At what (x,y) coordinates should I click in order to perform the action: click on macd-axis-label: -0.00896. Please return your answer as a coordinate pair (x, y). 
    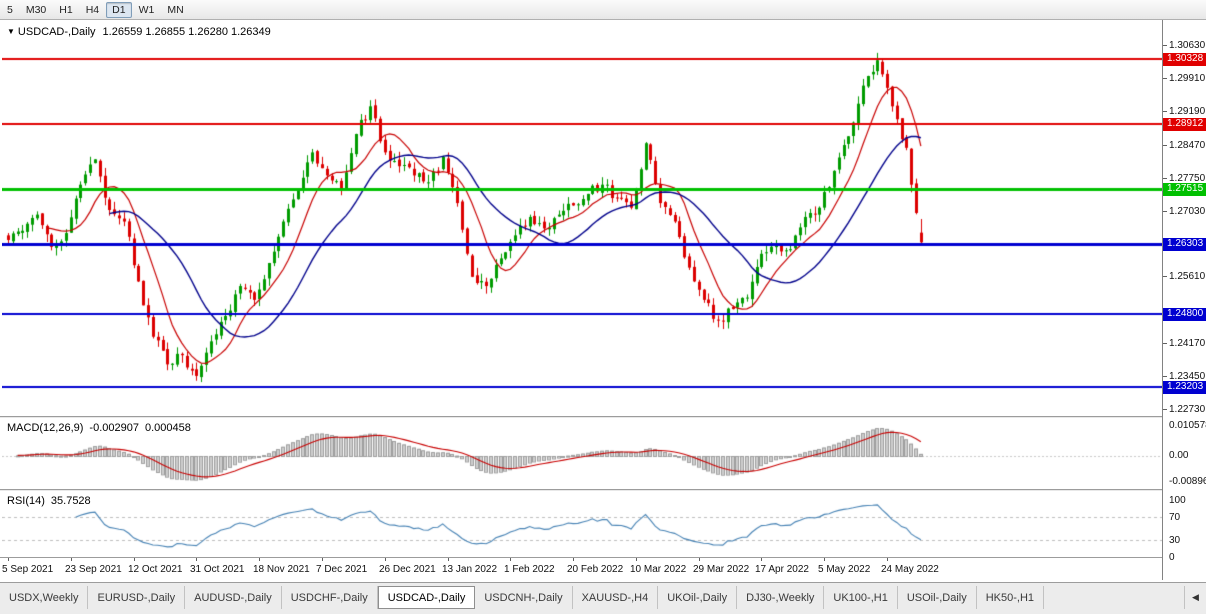
    Looking at the image, I should click on (1187, 481).